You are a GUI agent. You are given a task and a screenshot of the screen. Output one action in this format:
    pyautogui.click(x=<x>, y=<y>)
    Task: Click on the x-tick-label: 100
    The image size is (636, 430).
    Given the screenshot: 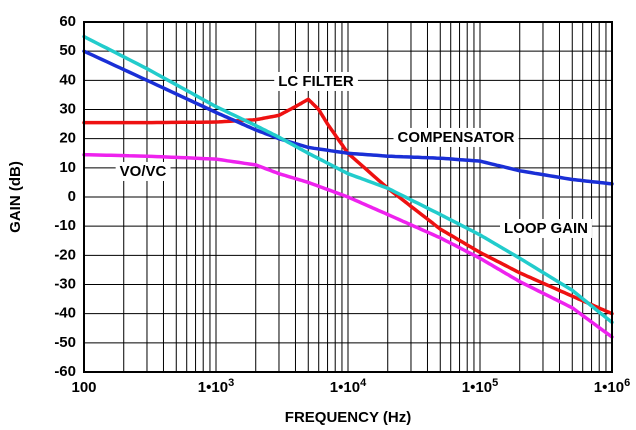 What is the action you would take?
    pyautogui.click(x=83, y=387)
    